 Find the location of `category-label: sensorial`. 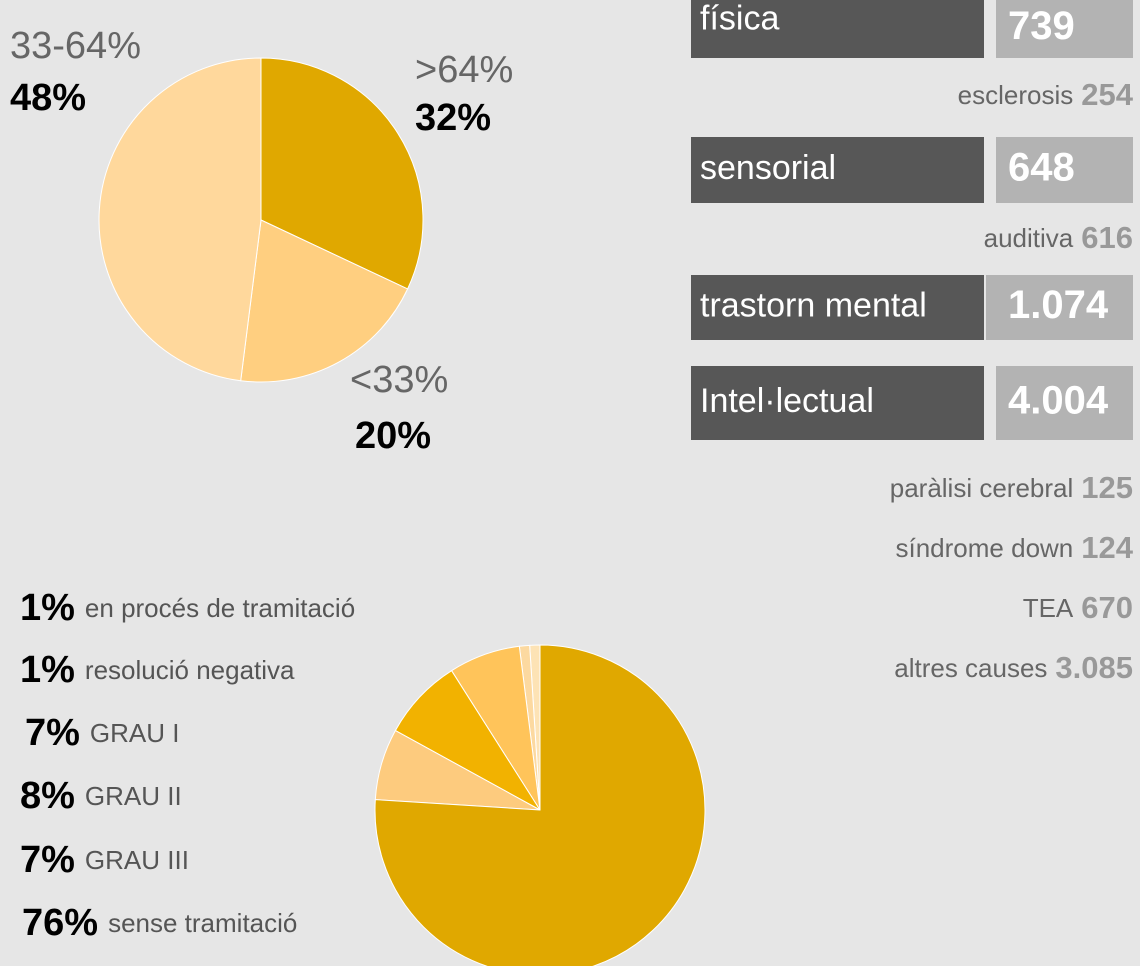

category-label: sensorial is located at coordinates (768, 168).